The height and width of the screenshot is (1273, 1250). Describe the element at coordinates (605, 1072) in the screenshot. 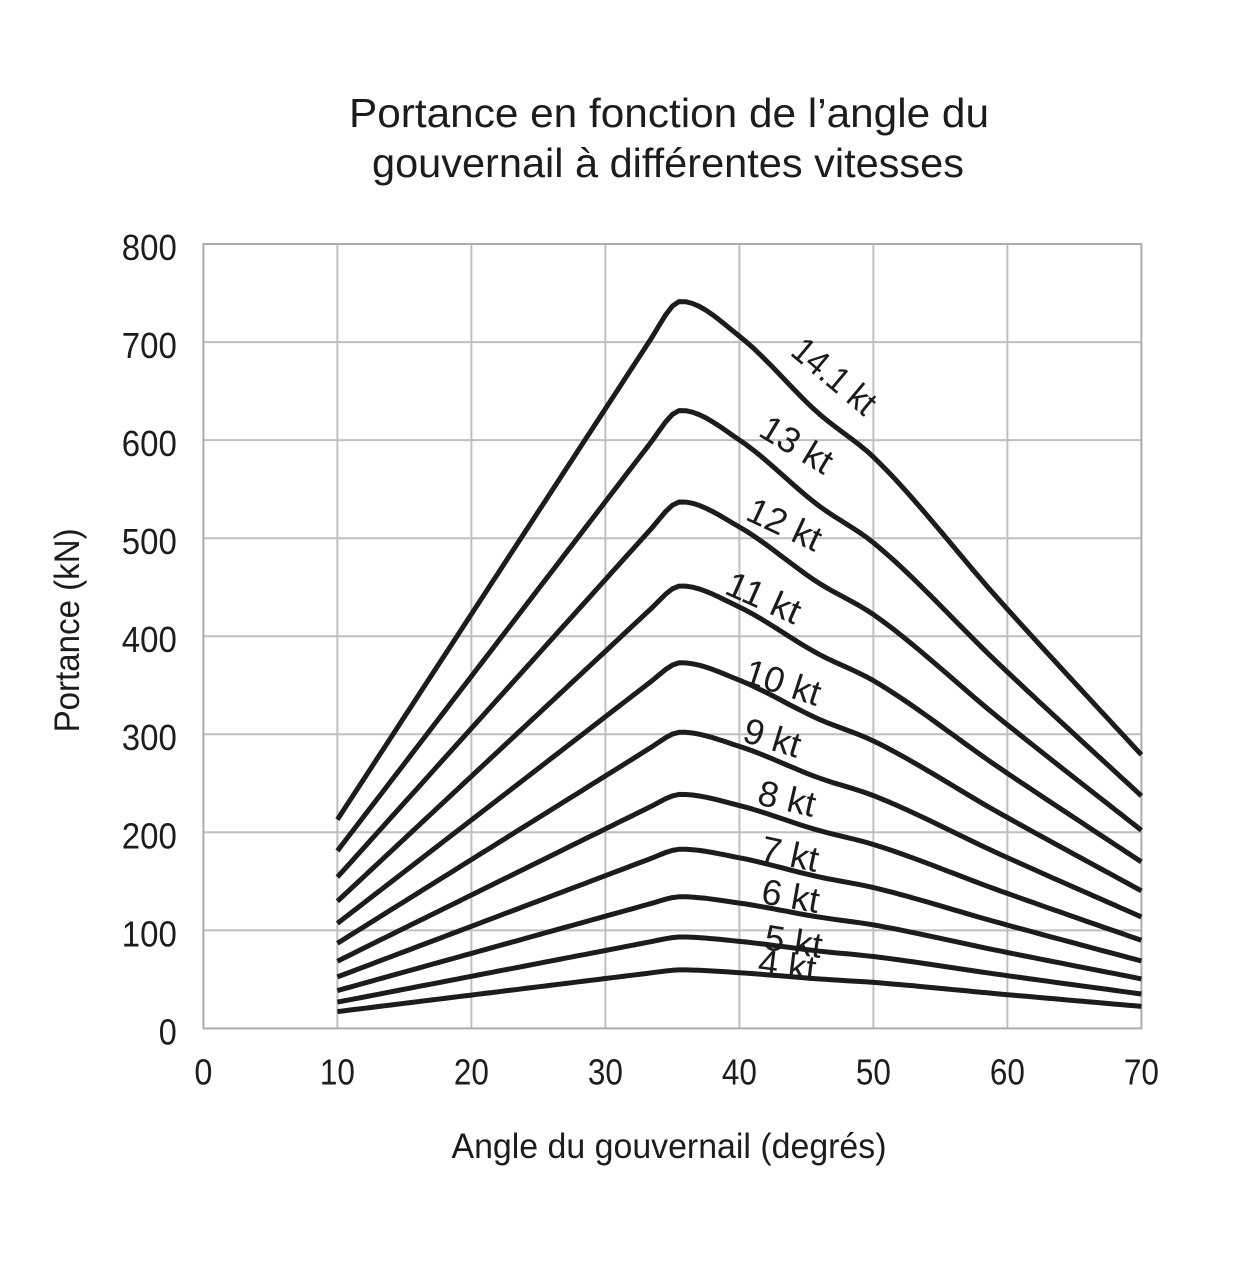

I see `svg-text: 30` at that location.